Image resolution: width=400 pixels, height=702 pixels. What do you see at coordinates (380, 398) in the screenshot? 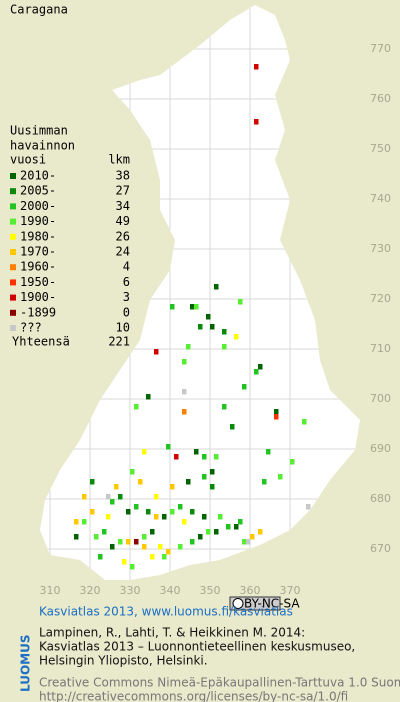
I see `y-tick-label: 700` at bounding box center [380, 398].